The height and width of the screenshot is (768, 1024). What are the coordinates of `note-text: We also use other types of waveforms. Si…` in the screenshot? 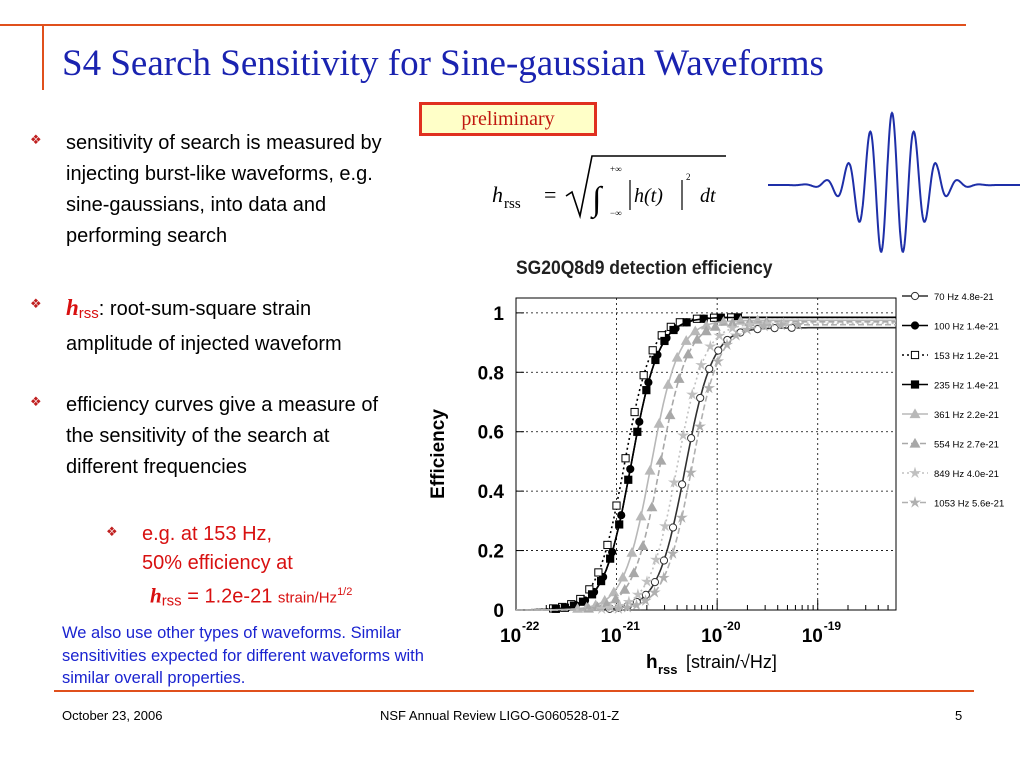 It's located at (243, 655).